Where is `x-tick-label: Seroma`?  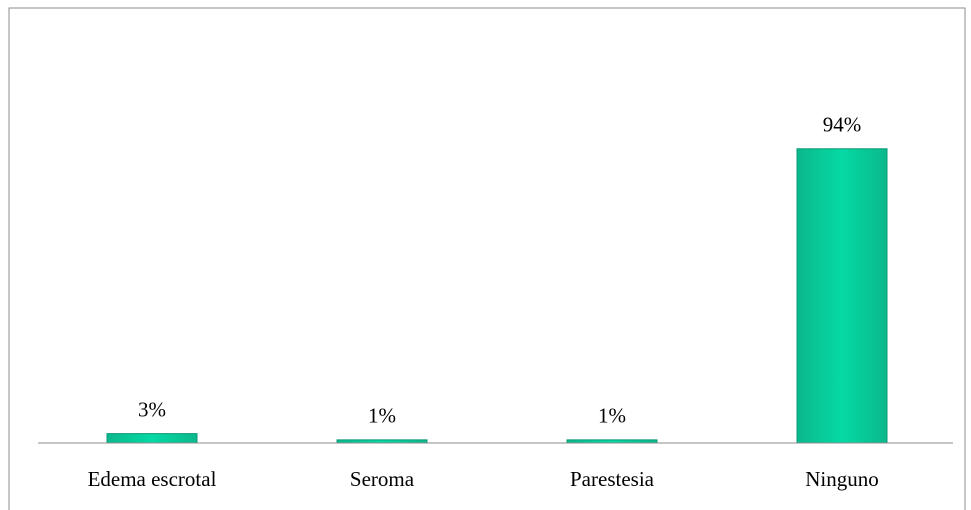 x-tick-label: Seroma is located at coordinates (382, 479).